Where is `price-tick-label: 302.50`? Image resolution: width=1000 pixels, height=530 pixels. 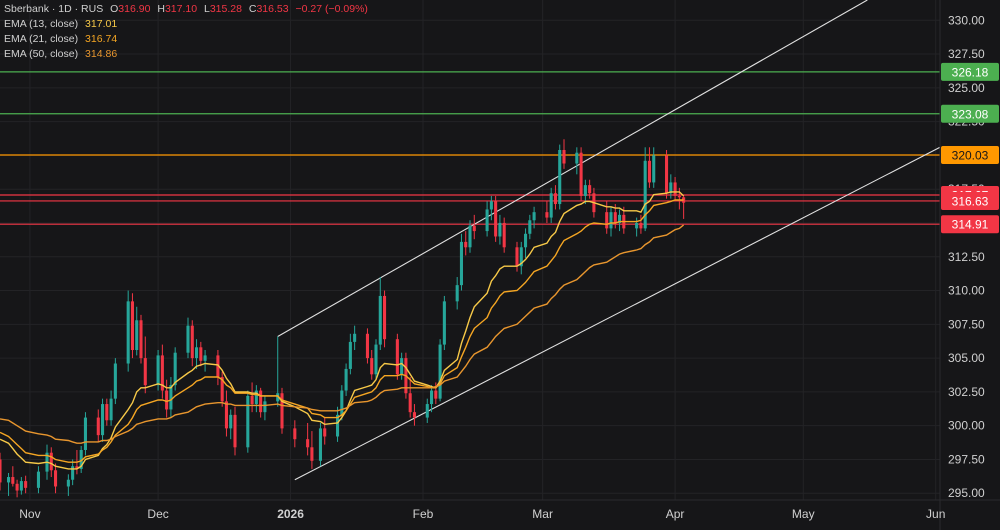 price-tick-label: 302.50 is located at coordinates (966, 392).